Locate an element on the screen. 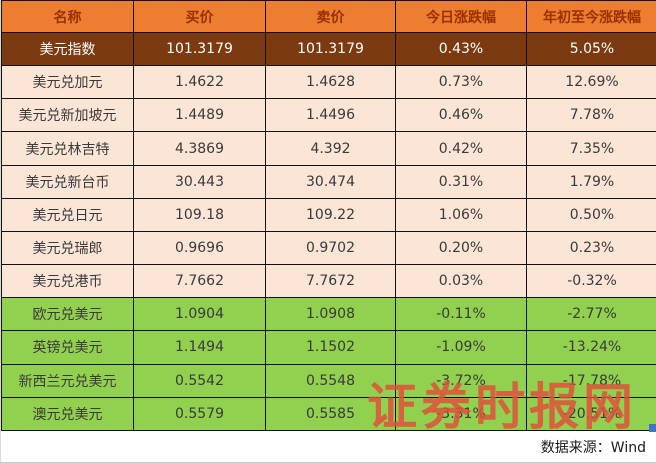 This screenshot has width=656, height=463. cell-today-change: -0.11% is located at coordinates (461, 314).